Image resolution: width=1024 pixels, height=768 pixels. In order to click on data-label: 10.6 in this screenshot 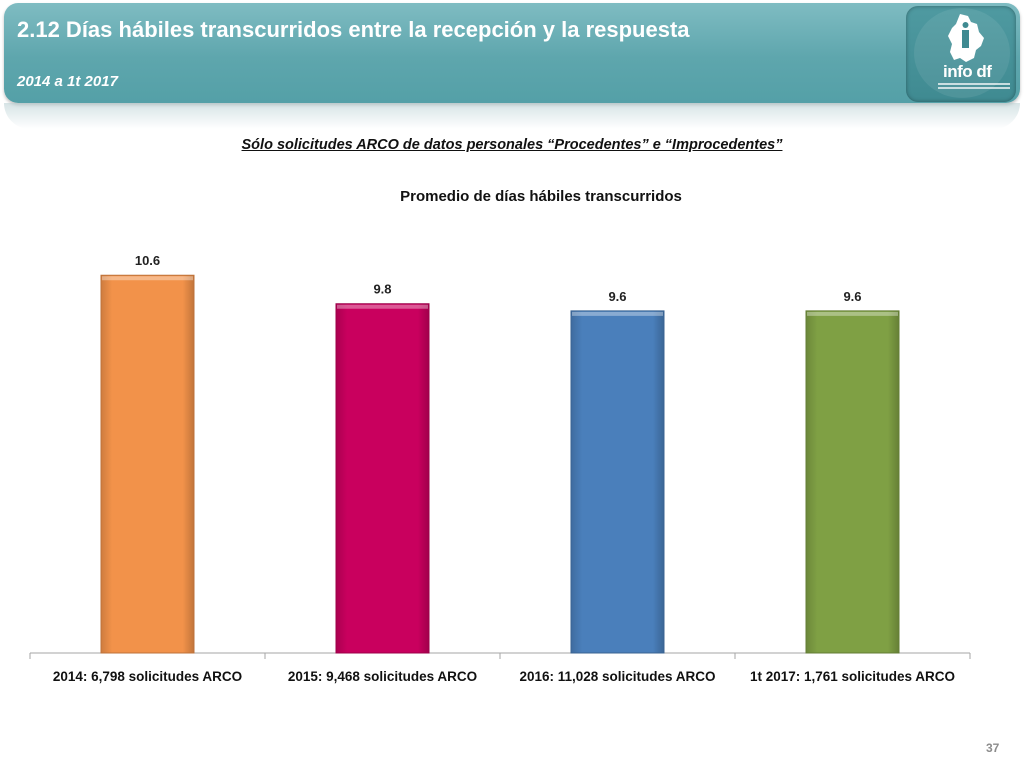, I will do `click(147, 260)`.